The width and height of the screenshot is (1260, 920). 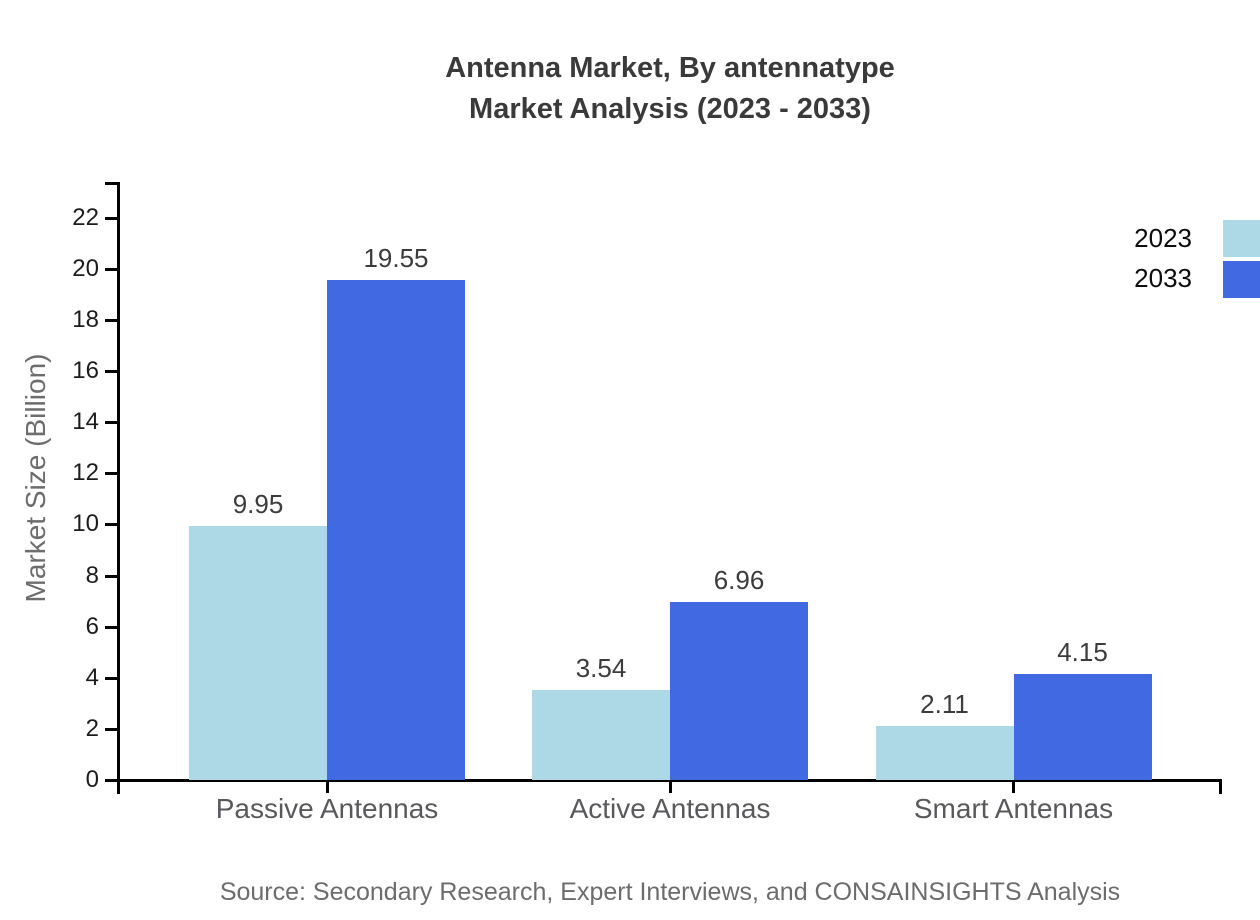 I want to click on y-tick-label: 20, so click(x=85, y=268).